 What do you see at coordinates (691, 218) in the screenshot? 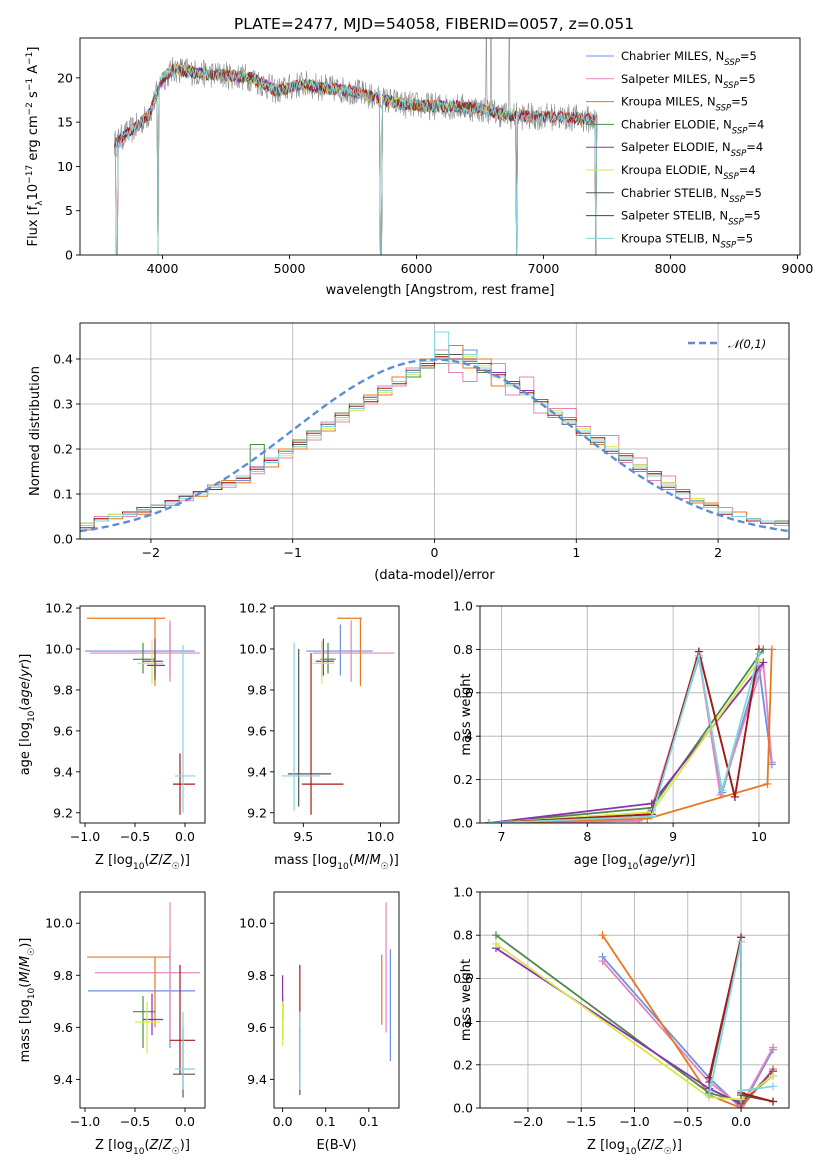
I see `legend-label: Salpeter STELIB, NSSP=5` at bounding box center [691, 218].